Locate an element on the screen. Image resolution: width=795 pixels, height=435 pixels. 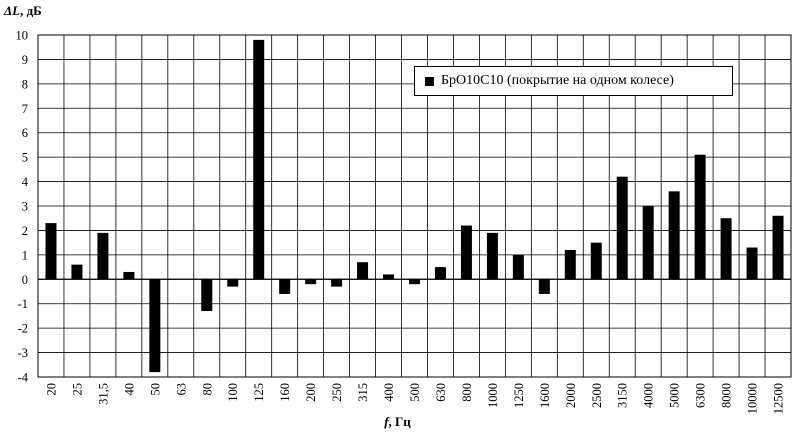
chart-legend: БрО10С10 (покрытие на одном колесе) is located at coordinates (573, 81).